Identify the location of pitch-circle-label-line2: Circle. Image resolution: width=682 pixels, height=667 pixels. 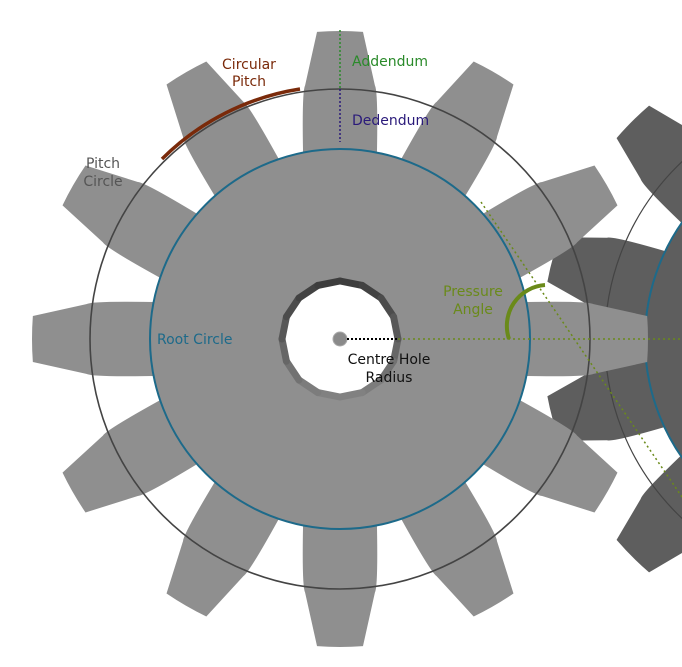
(102, 182).